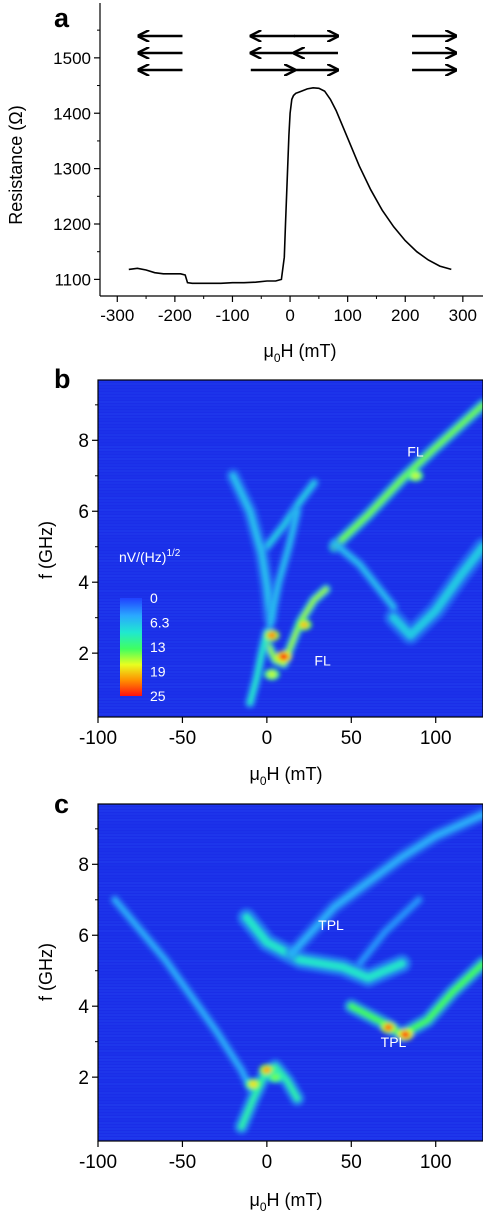 Image resolution: width=483 pixels, height=1219 pixels. What do you see at coordinates (158, 672) in the screenshot?
I see `colorbar-tick-label: 19` at bounding box center [158, 672].